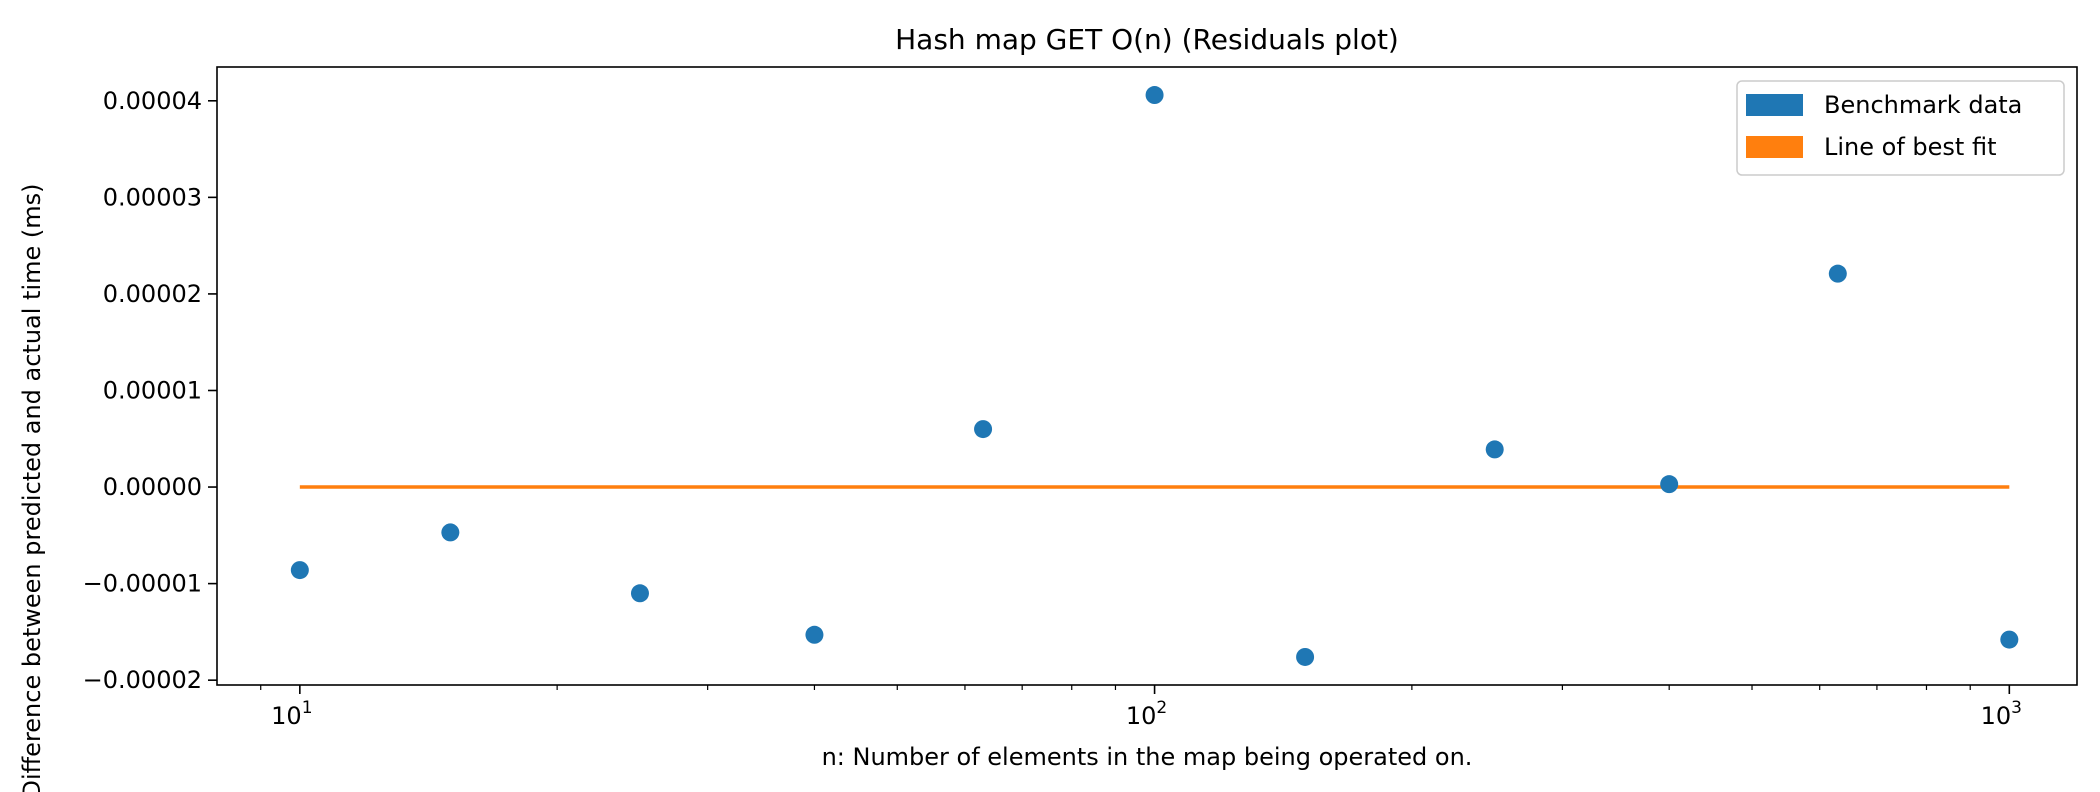  What do you see at coordinates (152, 101) in the screenshot?
I see `y-tick-label: 0.00004` at bounding box center [152, 101].